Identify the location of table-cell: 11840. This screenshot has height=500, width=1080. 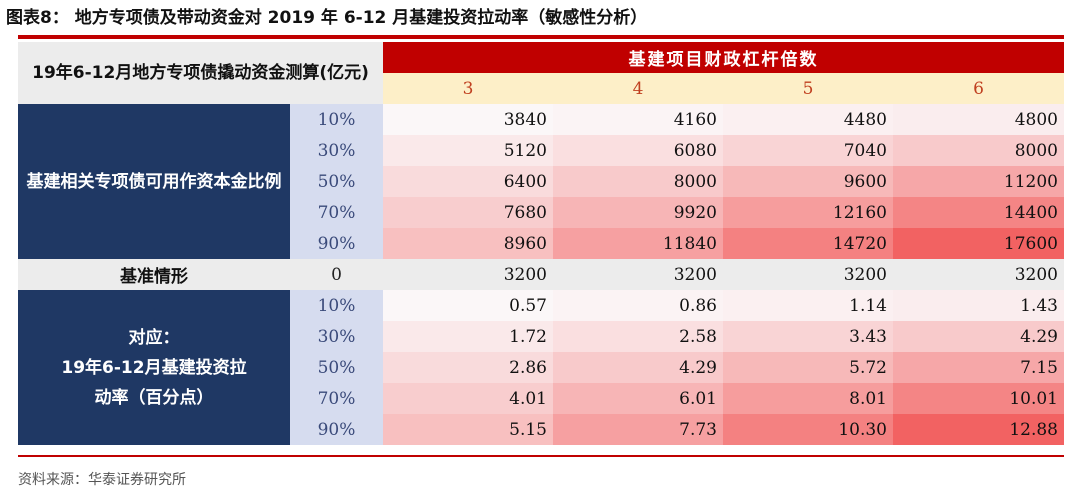
(638, 243).